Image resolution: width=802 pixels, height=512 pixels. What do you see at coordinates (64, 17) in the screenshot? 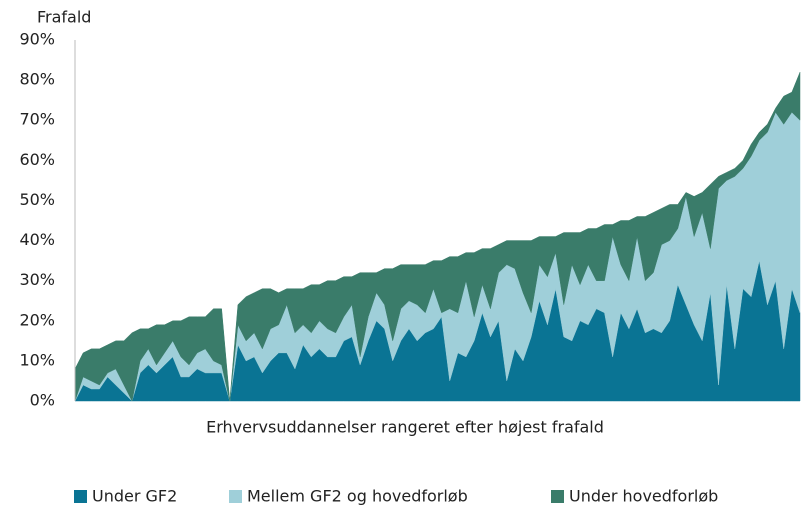
I see `y-axis-label: Frafald` at bounding box center [64, 17].